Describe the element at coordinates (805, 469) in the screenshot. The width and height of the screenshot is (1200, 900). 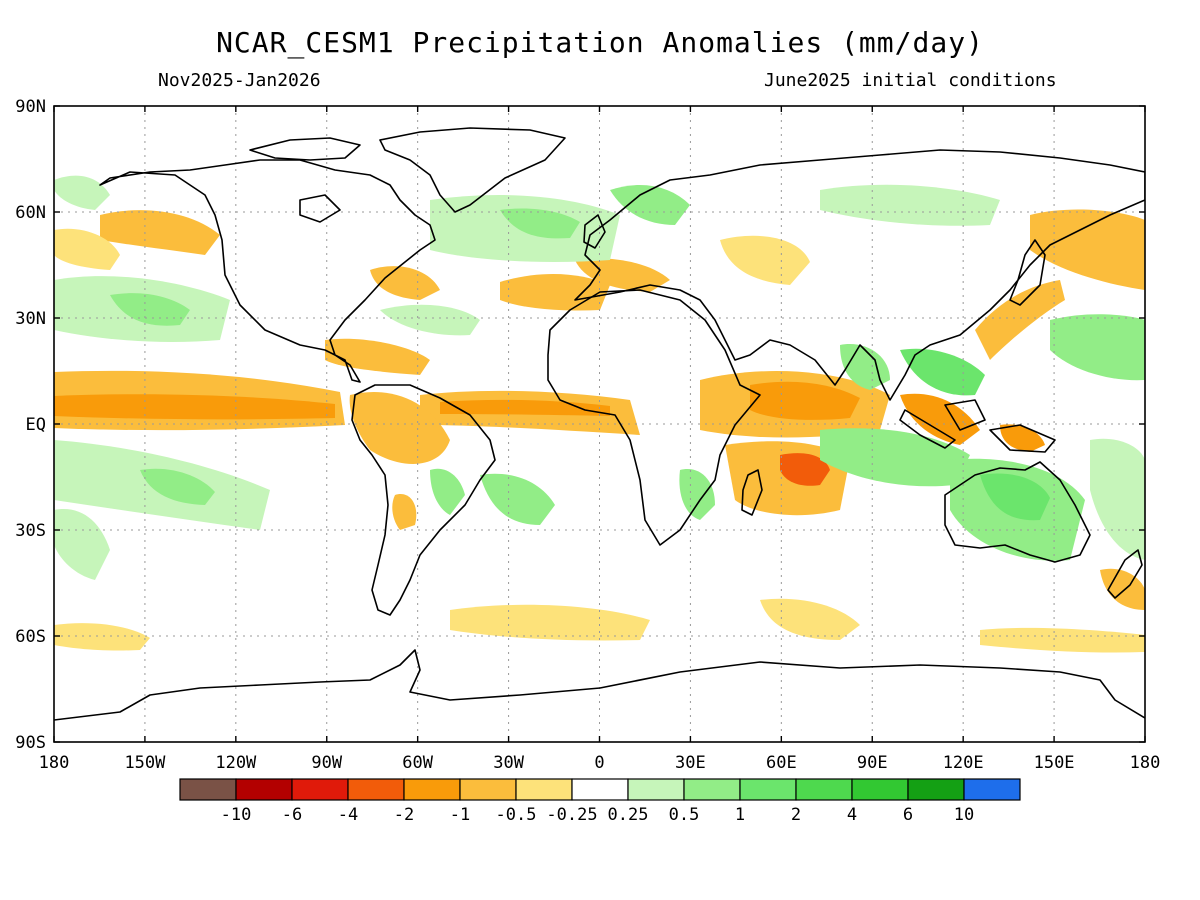
I see `anomaly-dry-south-indian-ocean-core` at that location.